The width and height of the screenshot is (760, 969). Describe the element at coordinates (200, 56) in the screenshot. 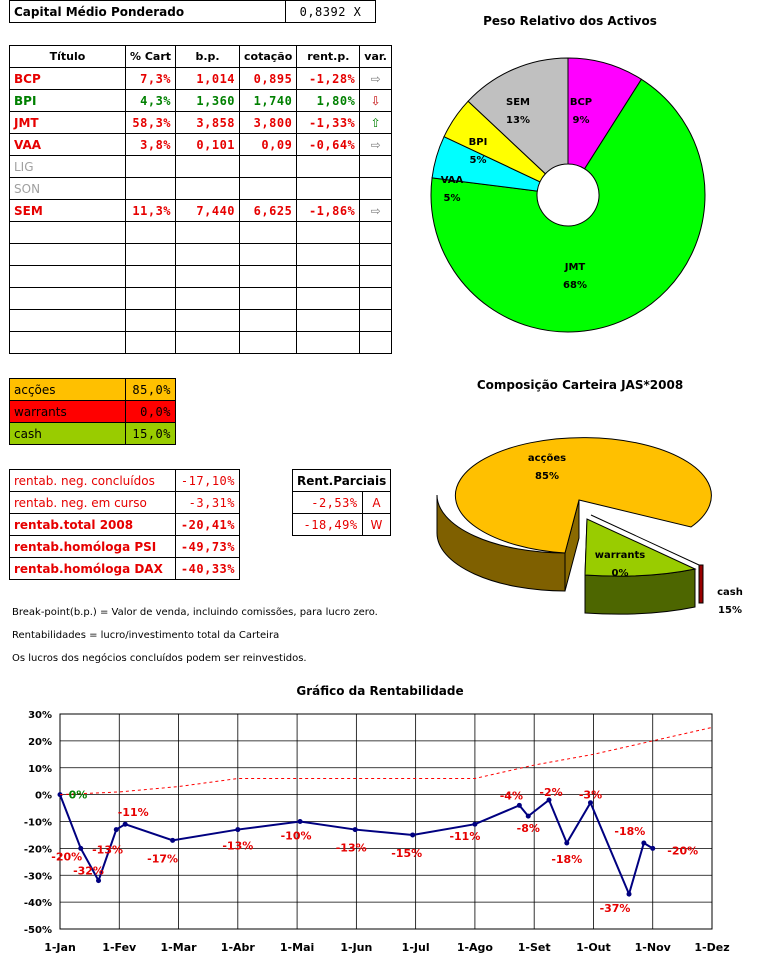

I see `titles-header-row: Título % Cart b.p. cotação rent.p. var.` at that location.